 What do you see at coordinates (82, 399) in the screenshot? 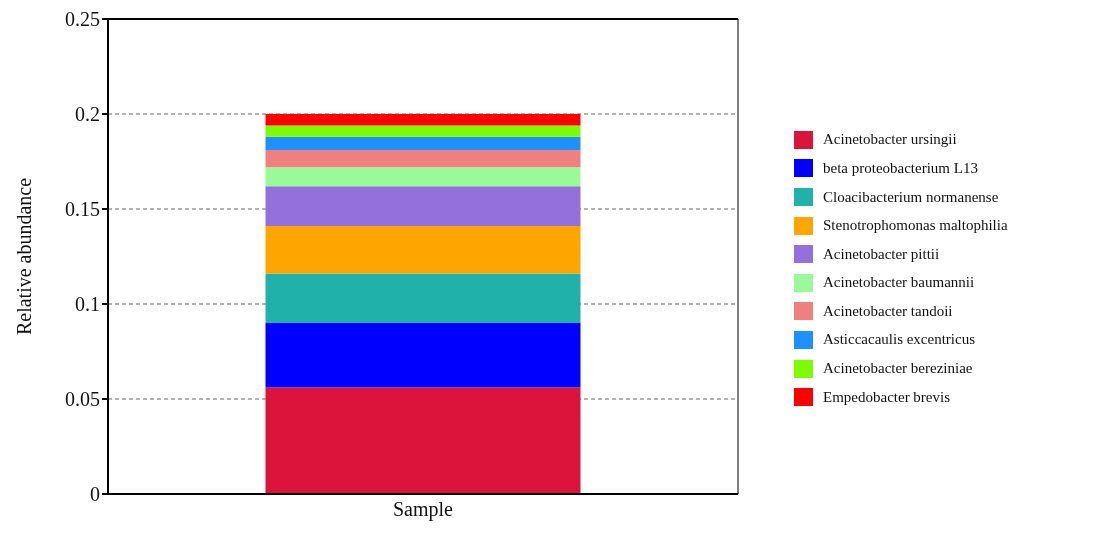
I see `y-tick-label: 0.05` at bounding box center [82, 399].